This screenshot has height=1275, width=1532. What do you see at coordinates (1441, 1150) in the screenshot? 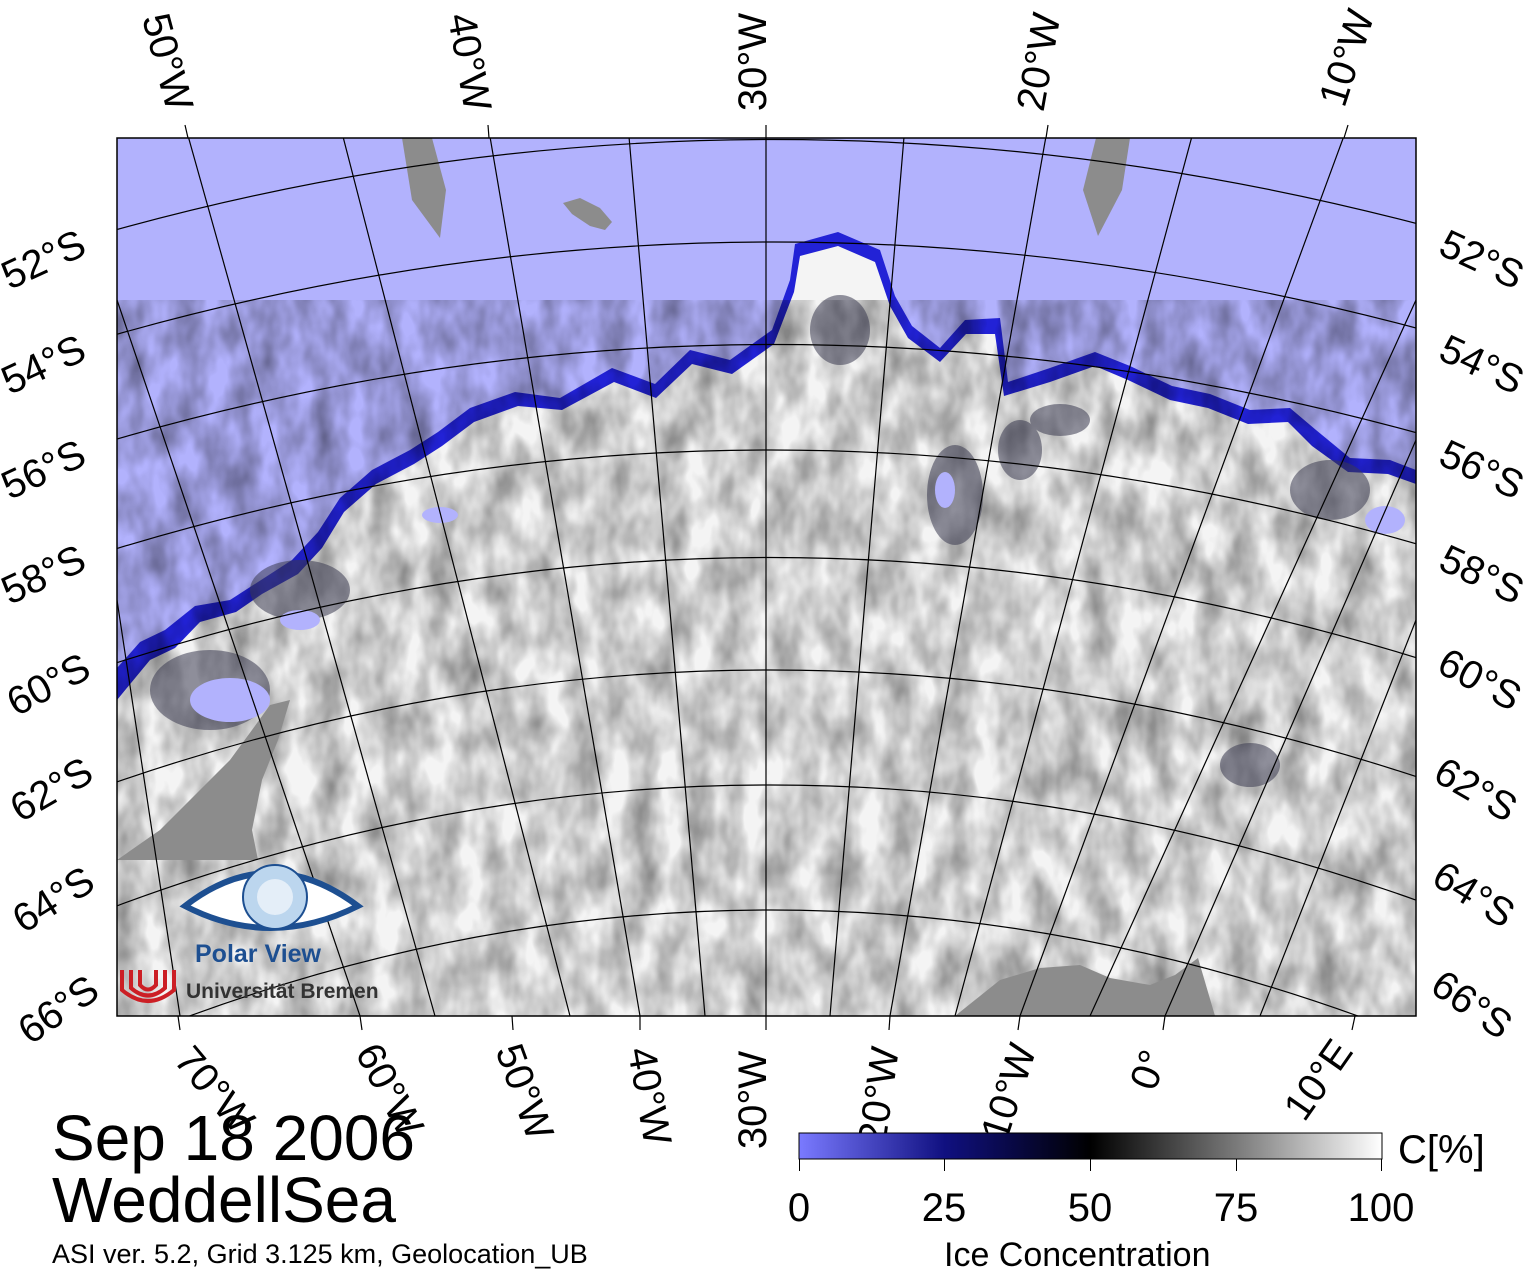
I see `colorbar-unit: C[%]` at bounding box center [1441, 1150].